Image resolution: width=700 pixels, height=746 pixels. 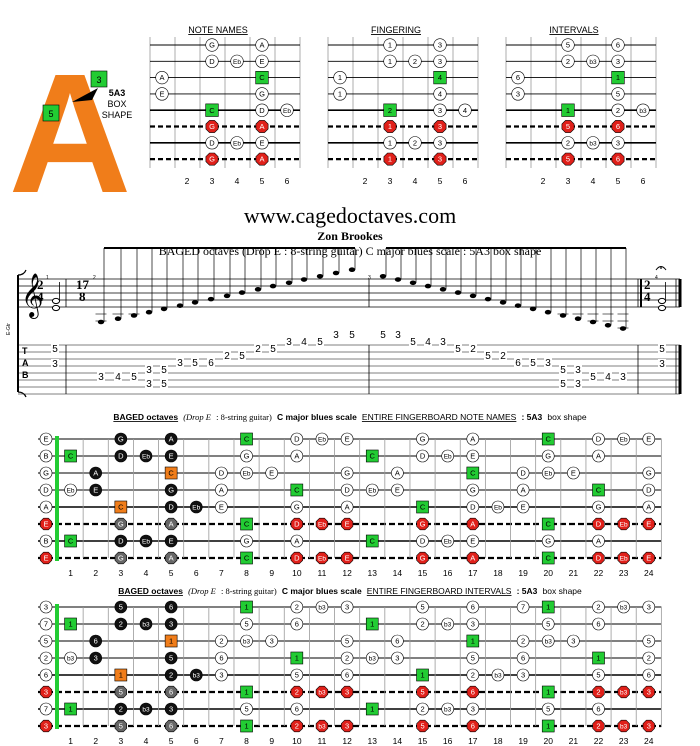 I want to click on fret-label: 12, so click(x=347, y=741).